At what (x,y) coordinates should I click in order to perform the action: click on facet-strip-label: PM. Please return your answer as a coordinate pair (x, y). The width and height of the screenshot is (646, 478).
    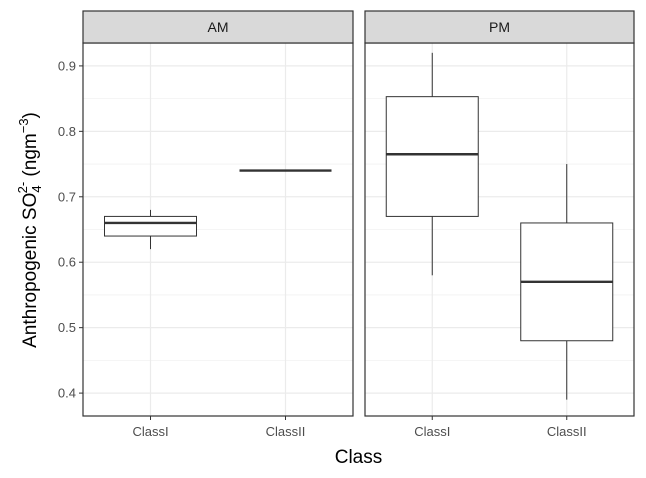
    Looking at the image, I should click on (499, 27).